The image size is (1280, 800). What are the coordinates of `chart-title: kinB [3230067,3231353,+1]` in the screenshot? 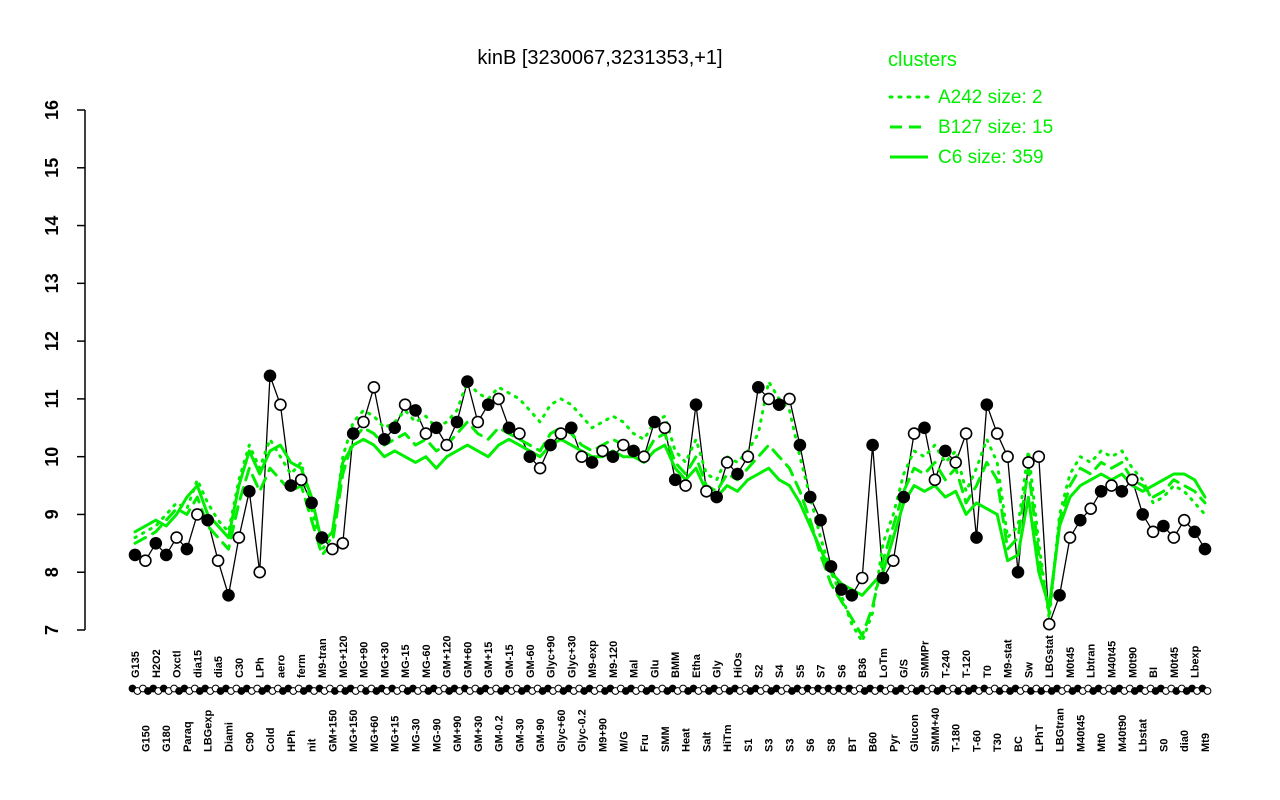 It's located at (599, 58).